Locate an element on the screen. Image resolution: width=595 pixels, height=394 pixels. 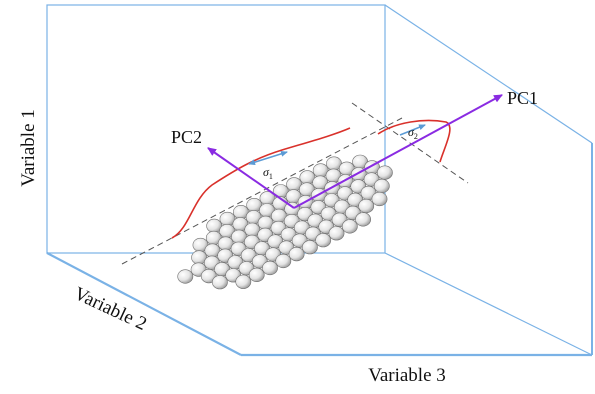
pc2-arrow is located at coordinates (251, 178).